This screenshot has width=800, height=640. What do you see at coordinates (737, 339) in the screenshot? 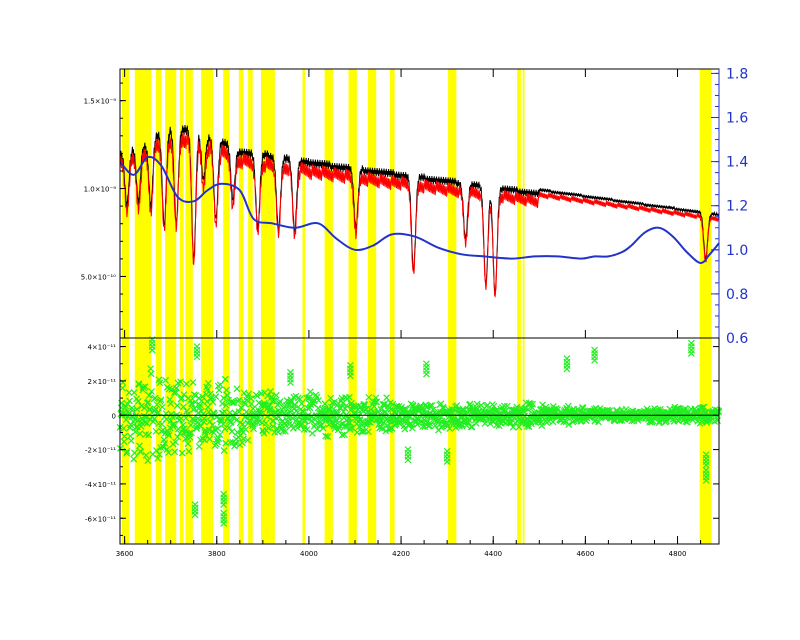
I see `top-y2tick-label-0: 0.6` at bounding box center [737, 339].